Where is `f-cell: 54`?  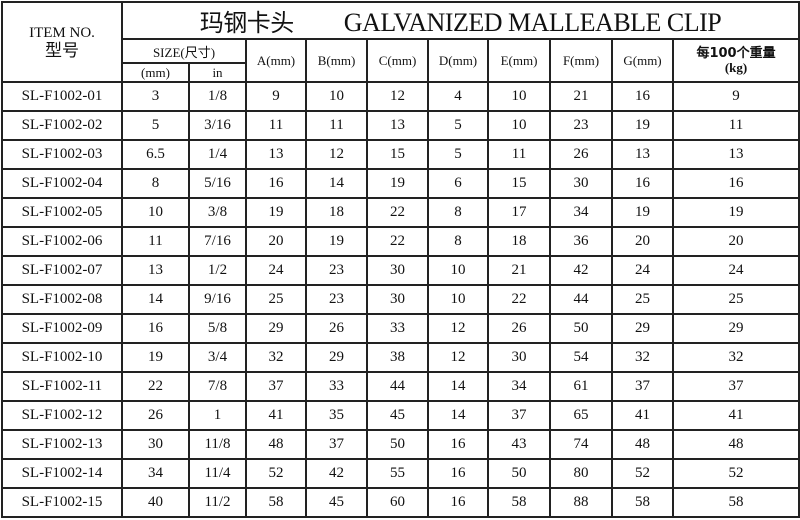
f-cell: 54 is located at coordinates (581, 357).